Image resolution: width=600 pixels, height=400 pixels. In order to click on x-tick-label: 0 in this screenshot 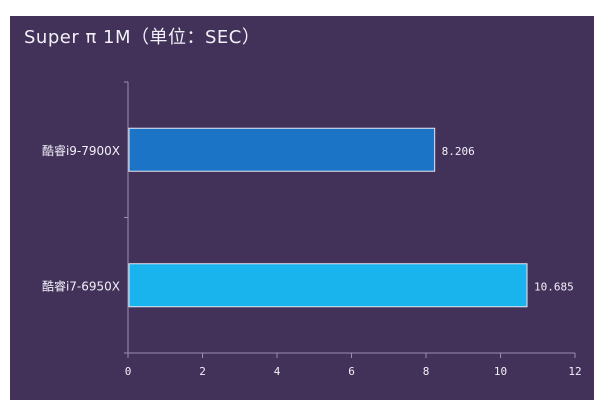, I will do `click(128, 371)`.